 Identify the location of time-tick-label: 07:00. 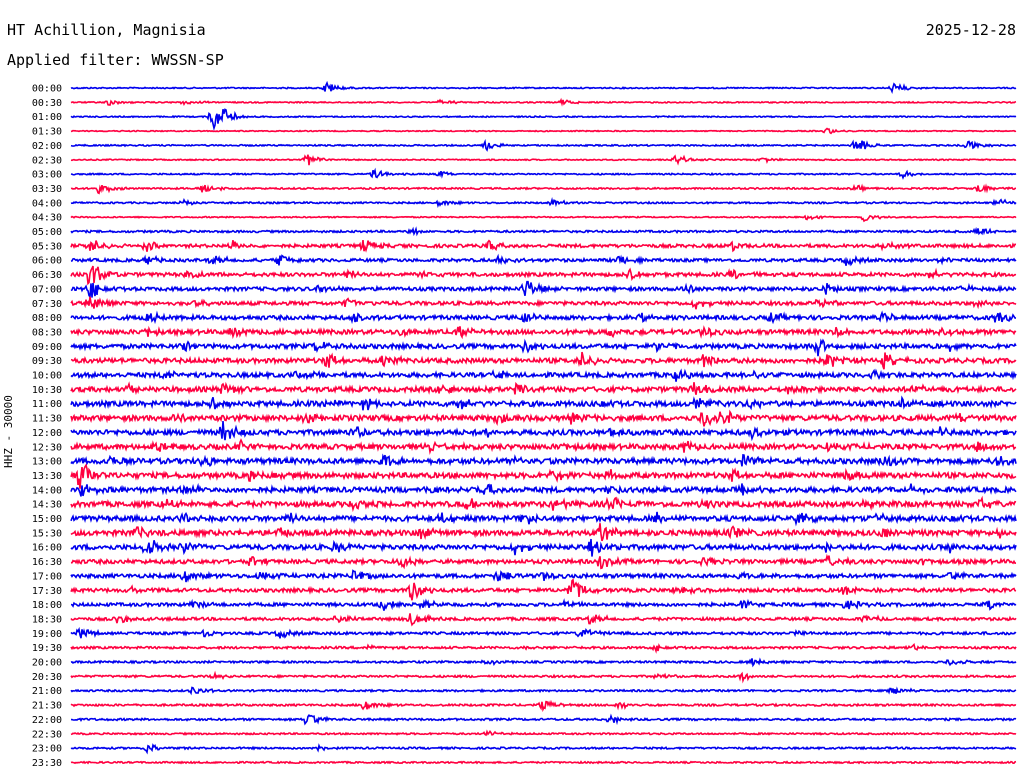
(47, 289).